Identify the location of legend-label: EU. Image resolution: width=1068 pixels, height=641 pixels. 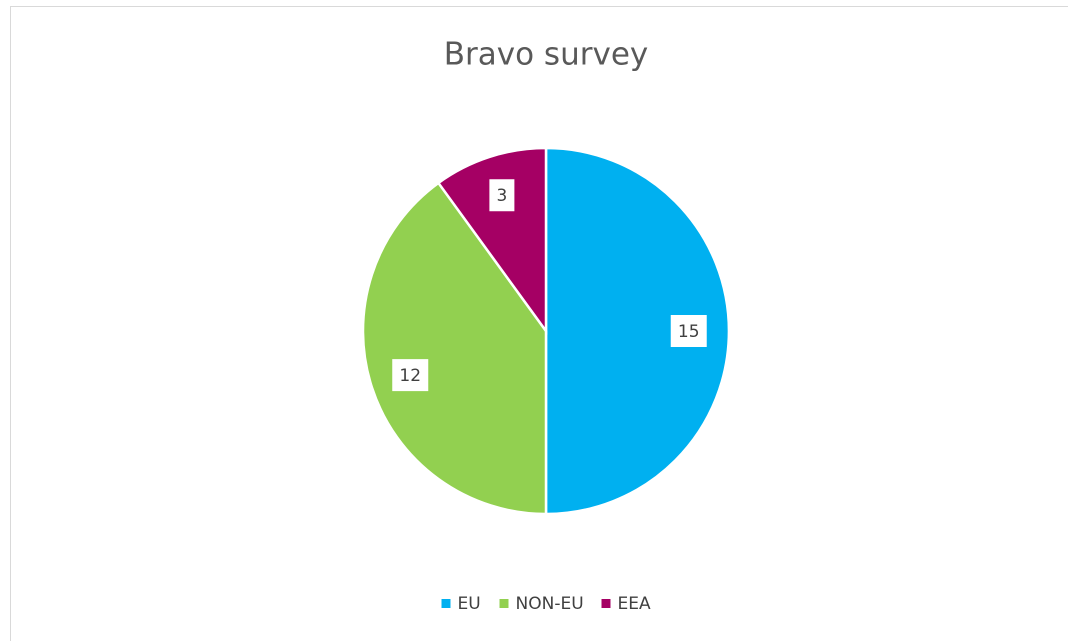
(469, 604).